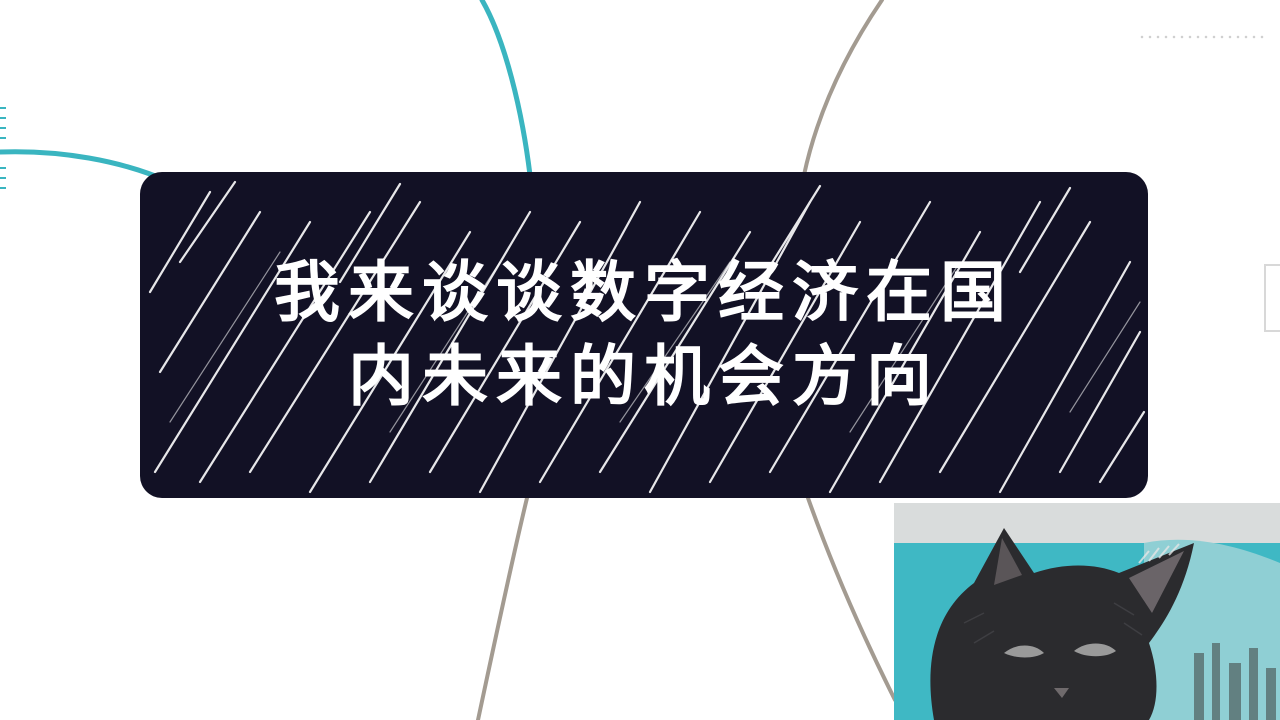 The image size is (1280, 720). I want to click on teal-branch-top, so click(506, 89).